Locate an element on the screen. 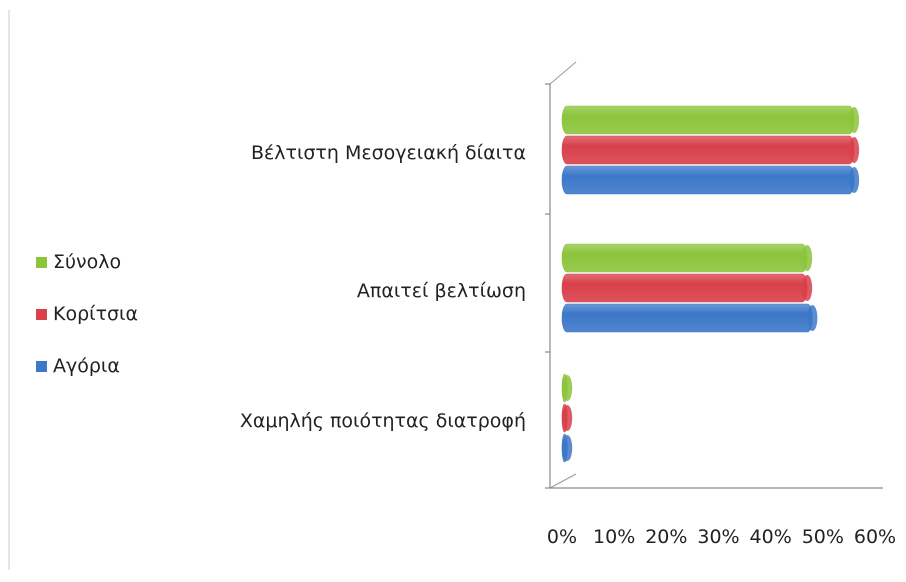  legend-swatch-koritsia is located at coordinates (41, 314).